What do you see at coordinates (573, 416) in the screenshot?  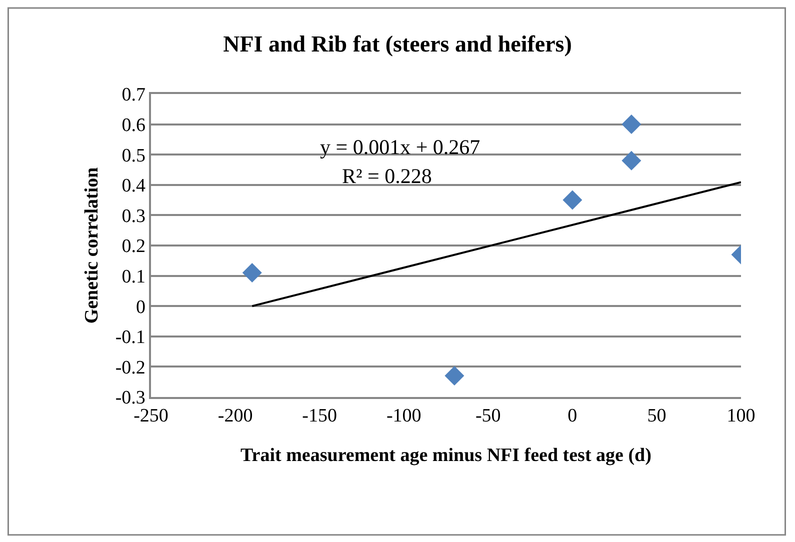 I see `x-tick-label: 0` at bounding box center [573, 416].